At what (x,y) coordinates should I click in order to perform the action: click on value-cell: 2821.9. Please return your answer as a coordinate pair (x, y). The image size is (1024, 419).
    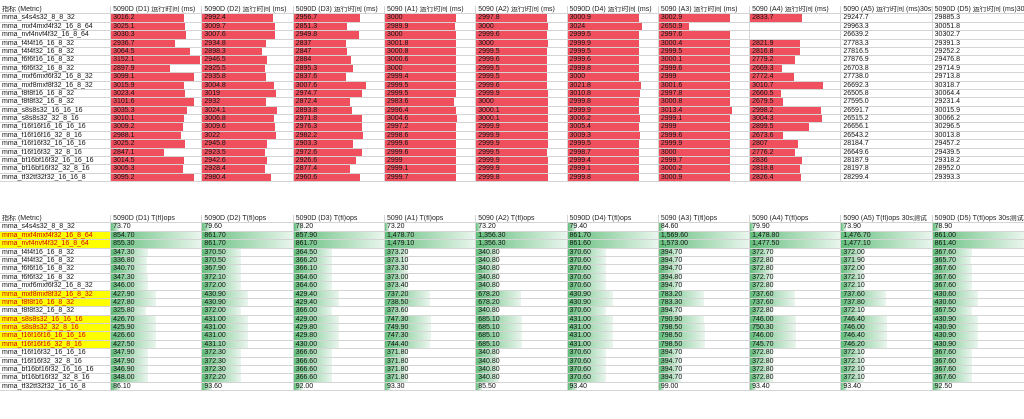
    Looking at the image, I should click on (796, 43).